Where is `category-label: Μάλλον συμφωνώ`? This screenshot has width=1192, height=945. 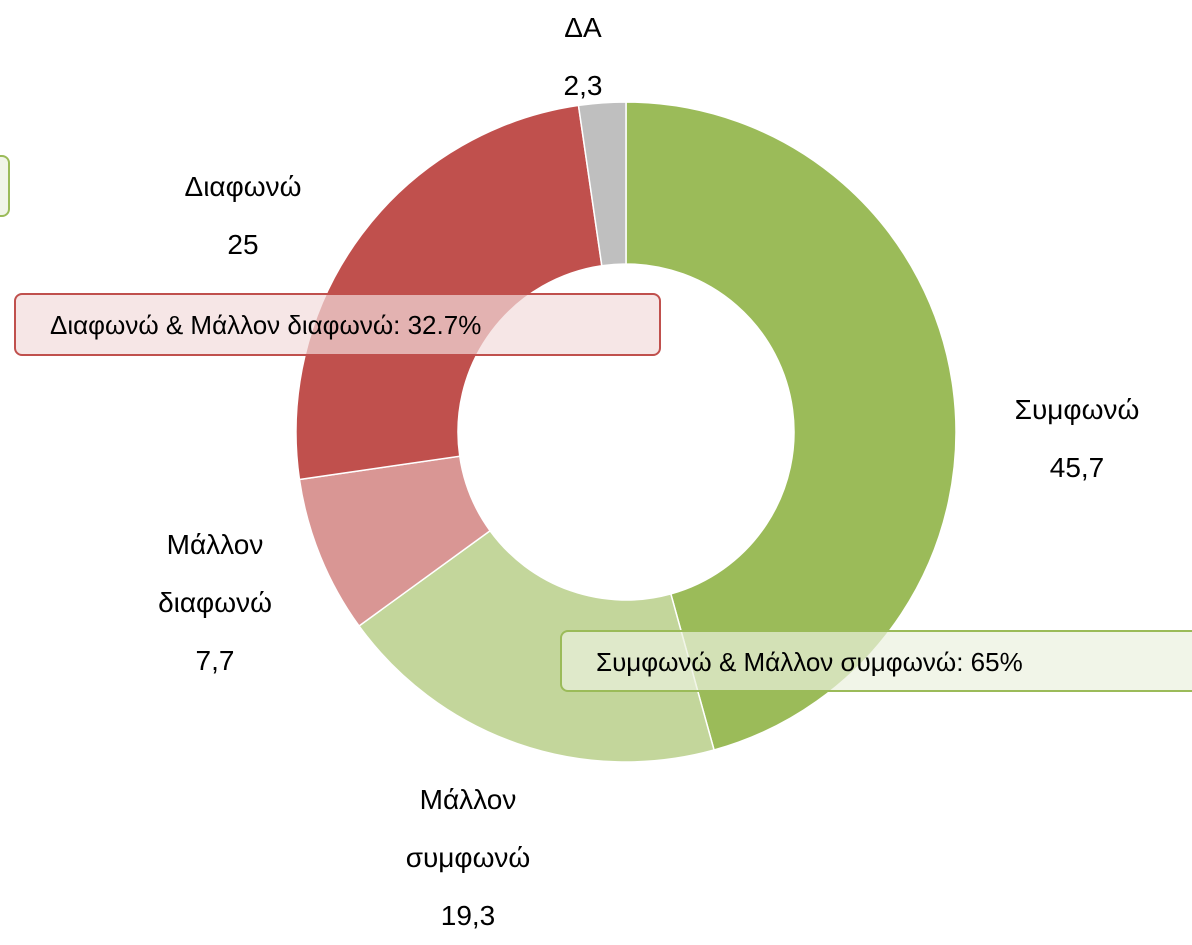 category-label: Μάλλον συμφωνώ is located at coordinates (468, 828).